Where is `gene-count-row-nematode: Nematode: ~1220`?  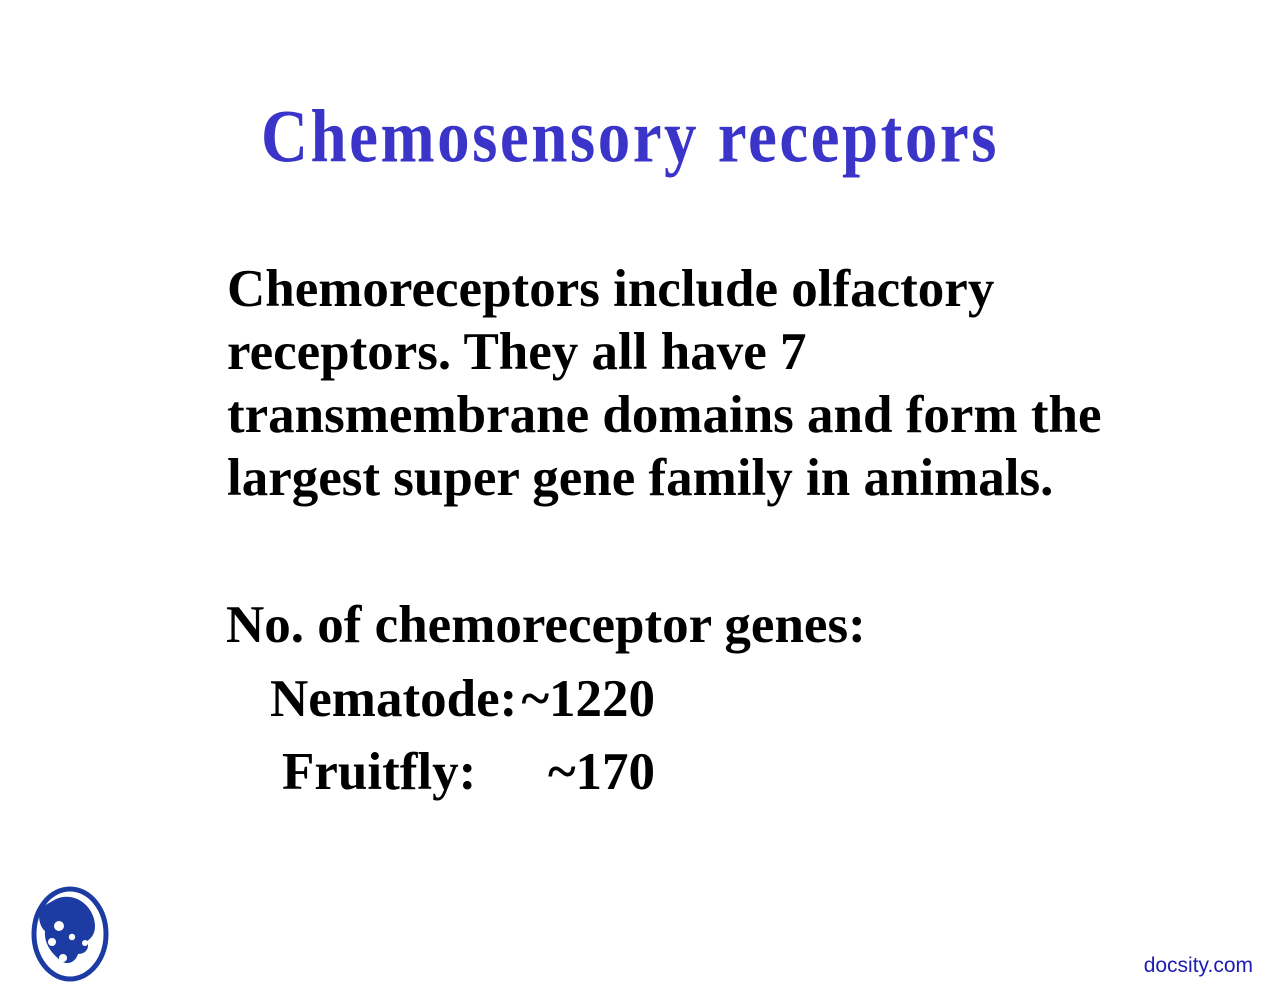
gene-count-row-nematode: Nematode: ~1220 is located at coordinates (462, 699).